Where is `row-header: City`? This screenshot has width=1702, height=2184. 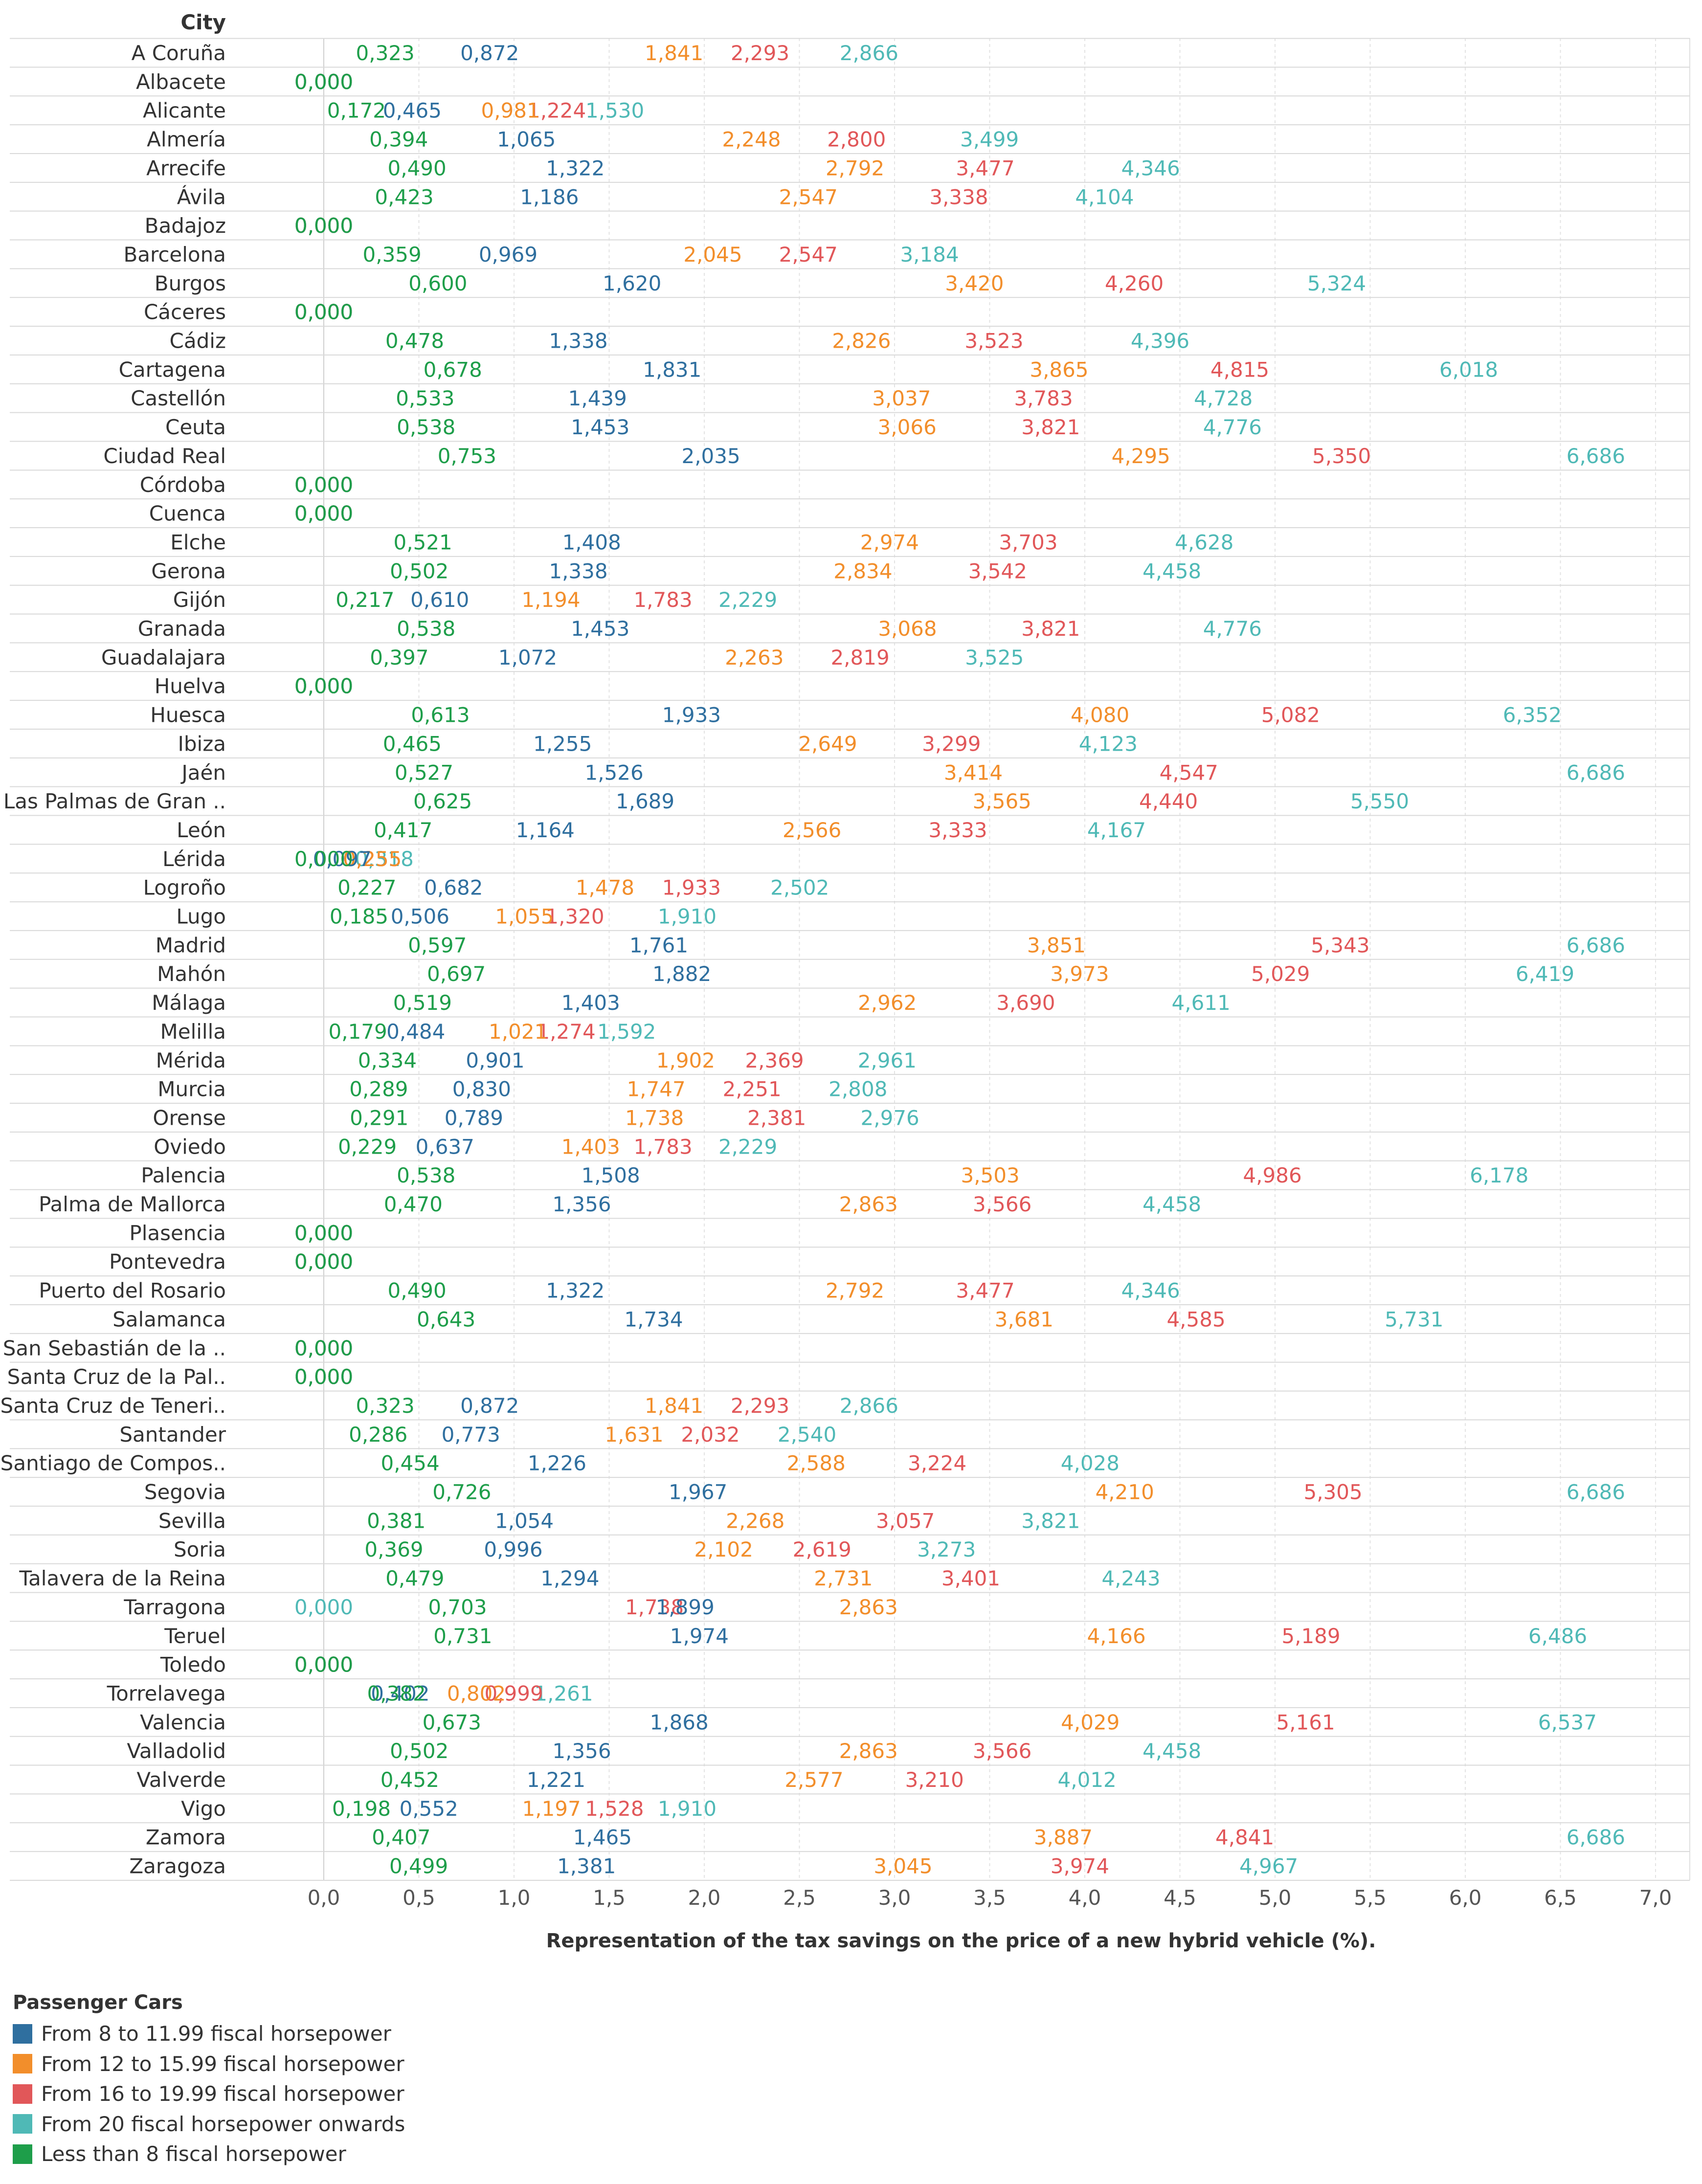
row-header: City is located at coordinates (203, 22).